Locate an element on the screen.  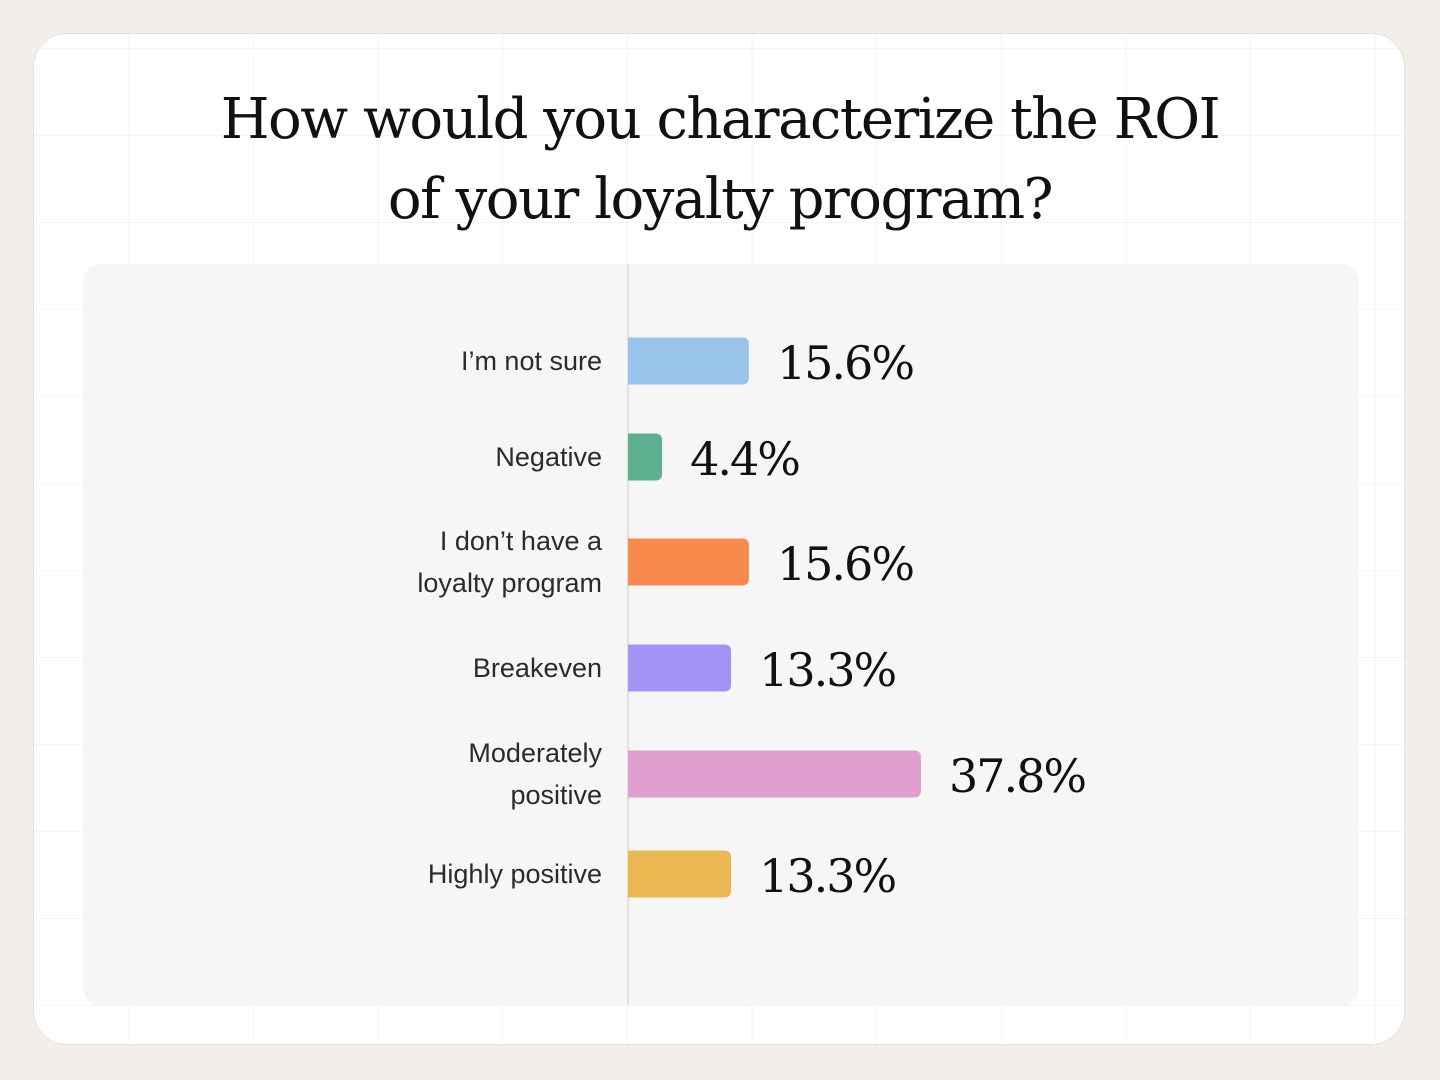
category-label: Moderately positive is located at coordinates (535, 774).